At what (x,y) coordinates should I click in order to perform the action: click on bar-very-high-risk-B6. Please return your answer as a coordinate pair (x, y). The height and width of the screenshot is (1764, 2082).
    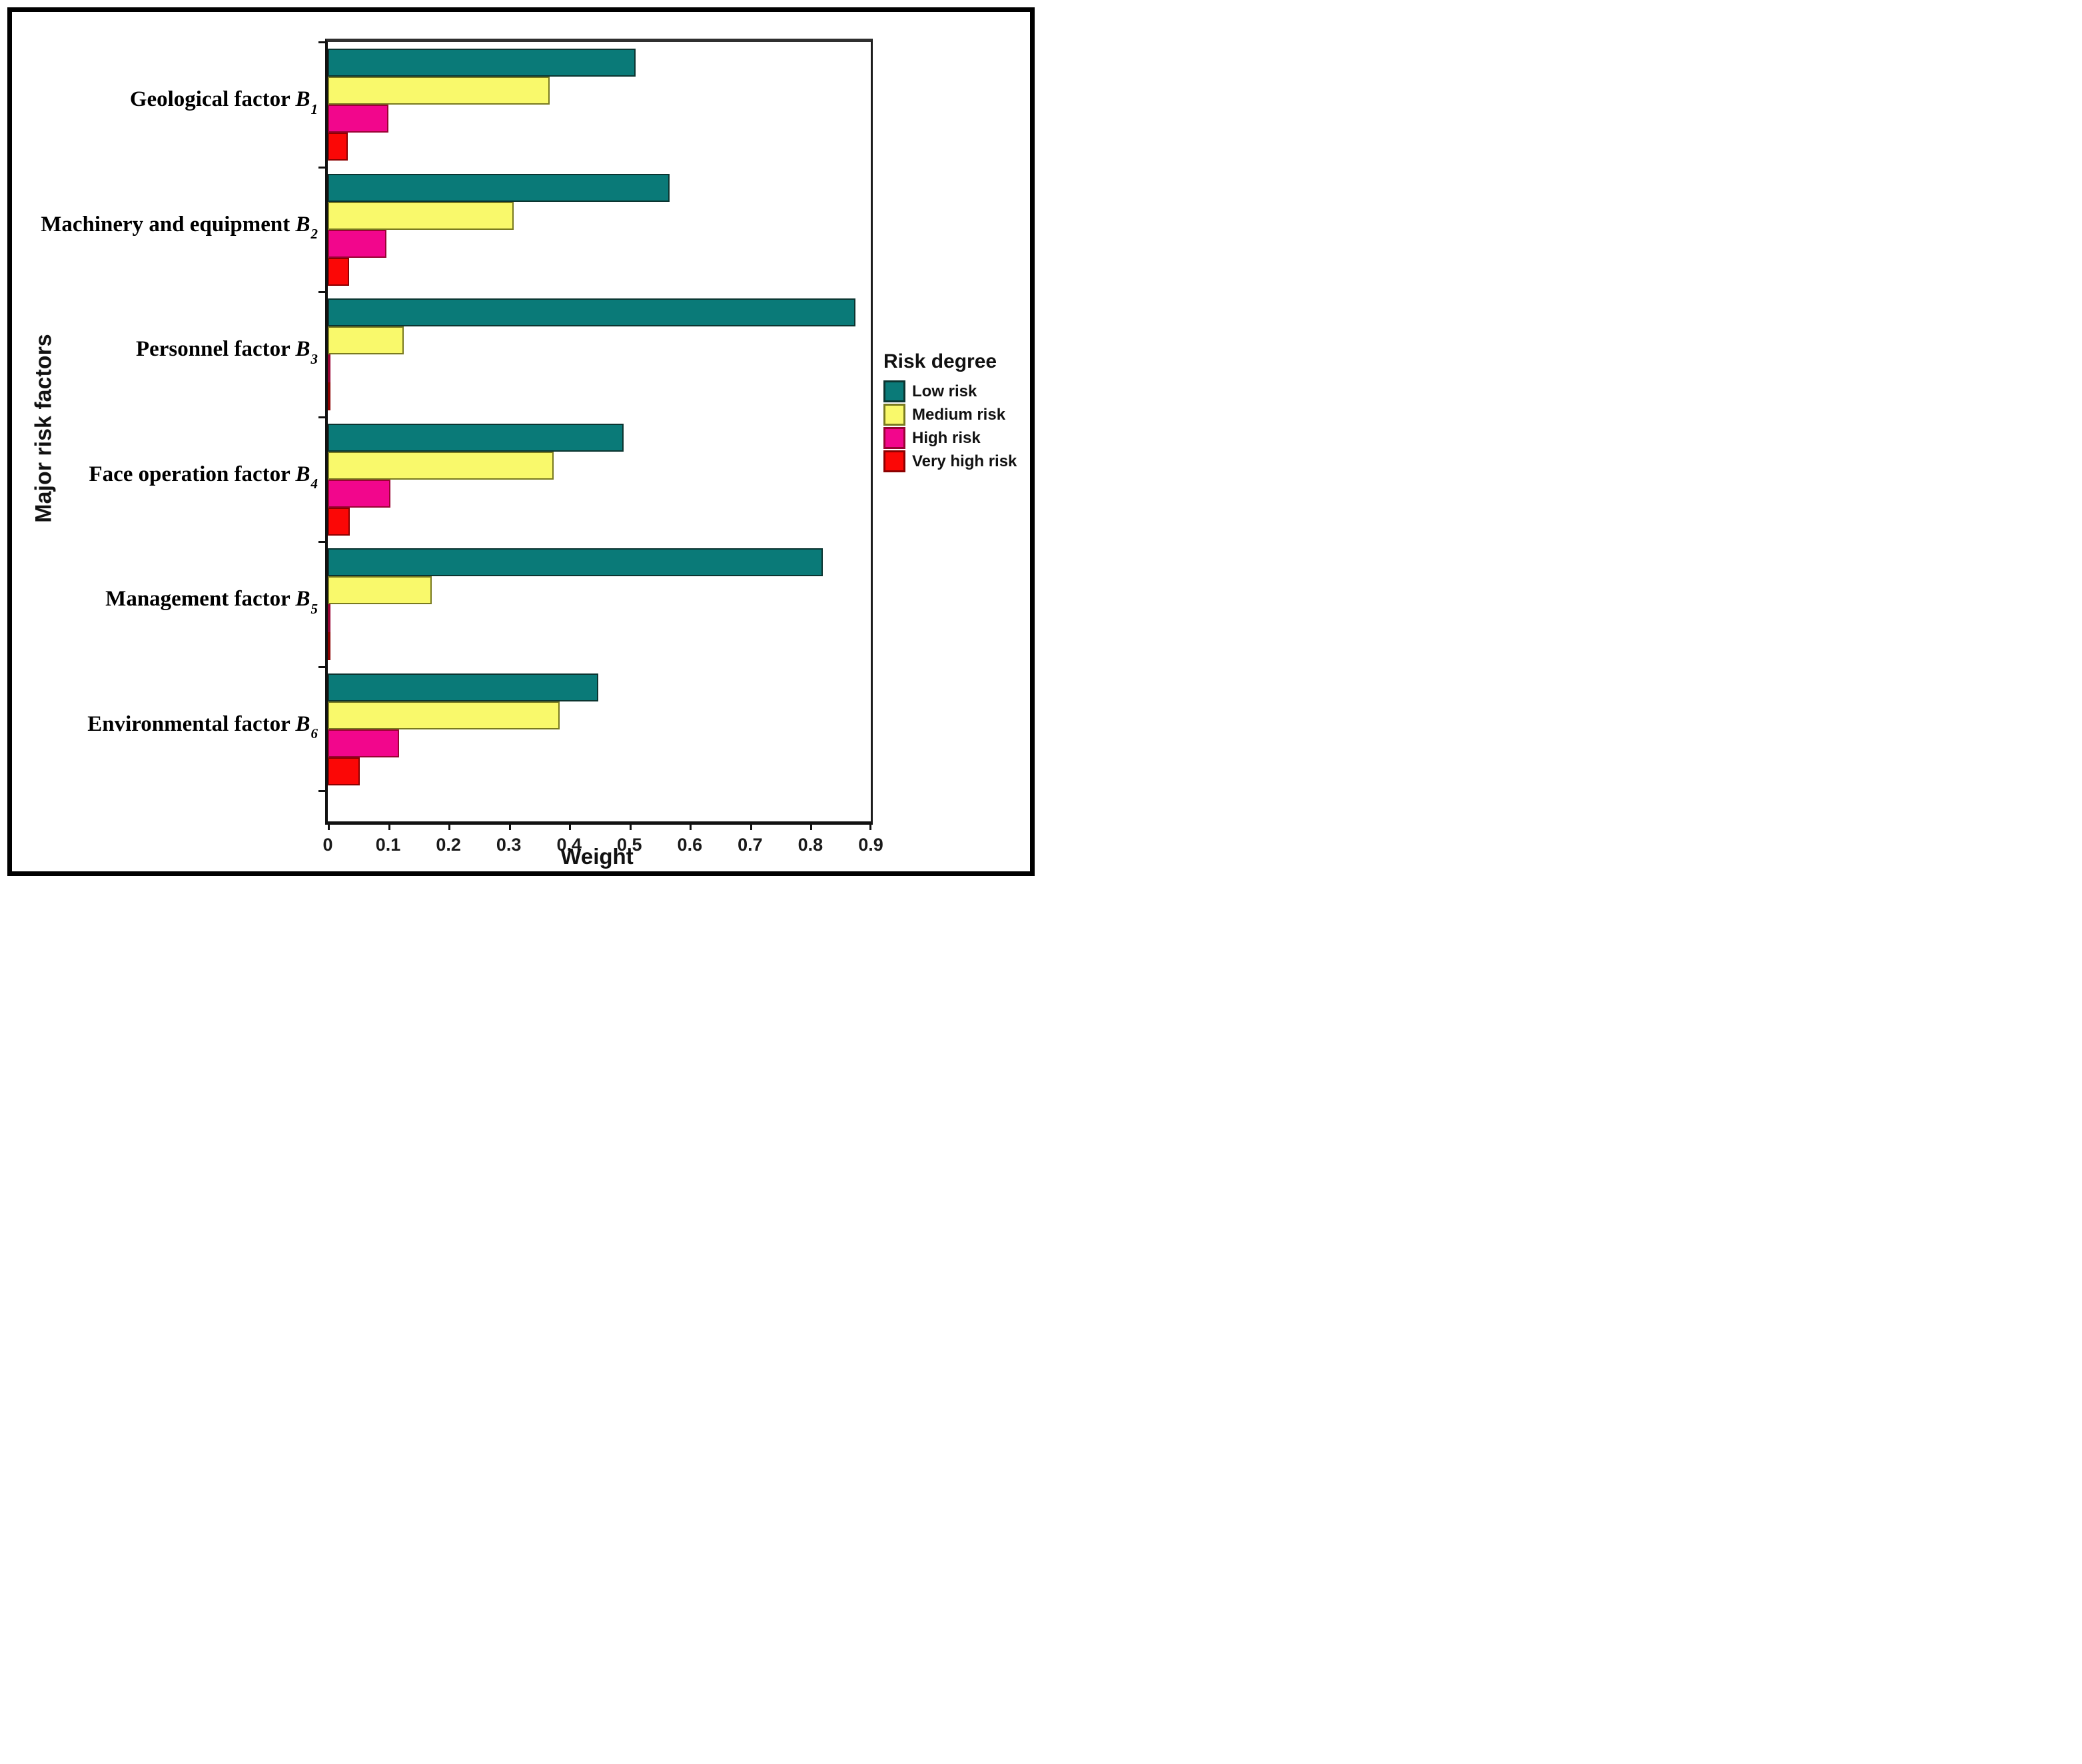
    Looking at the image, I should click on (344, 771).